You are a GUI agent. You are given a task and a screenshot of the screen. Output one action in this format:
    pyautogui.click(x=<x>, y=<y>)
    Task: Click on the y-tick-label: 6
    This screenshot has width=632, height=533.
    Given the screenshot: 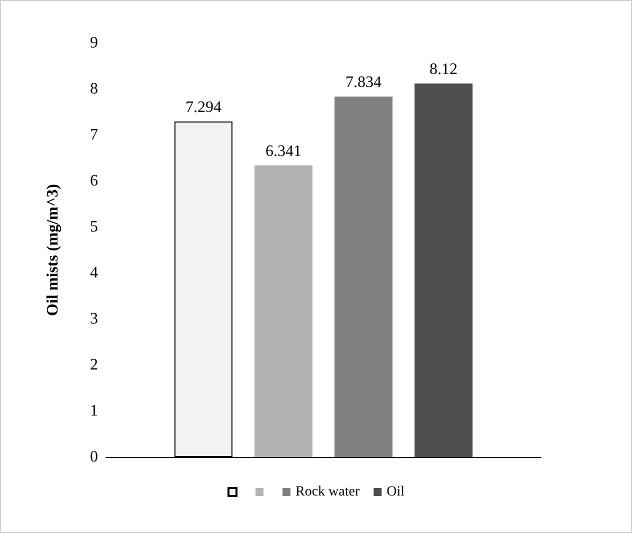 What is the action you would take?
    pyautogui.click(x=94, y=181)
    